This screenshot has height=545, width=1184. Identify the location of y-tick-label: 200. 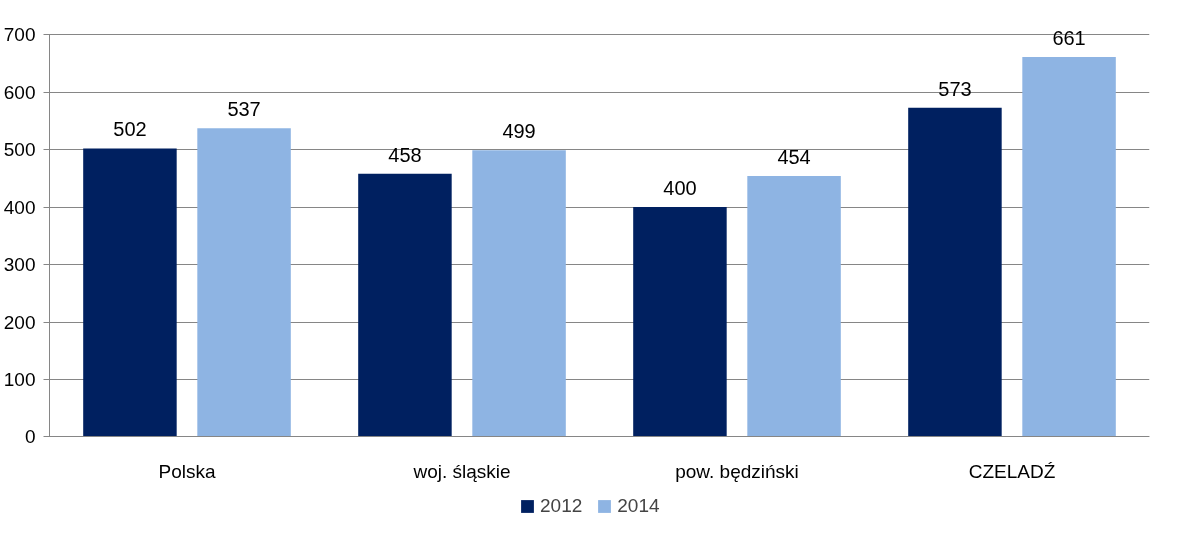
(19, 322).